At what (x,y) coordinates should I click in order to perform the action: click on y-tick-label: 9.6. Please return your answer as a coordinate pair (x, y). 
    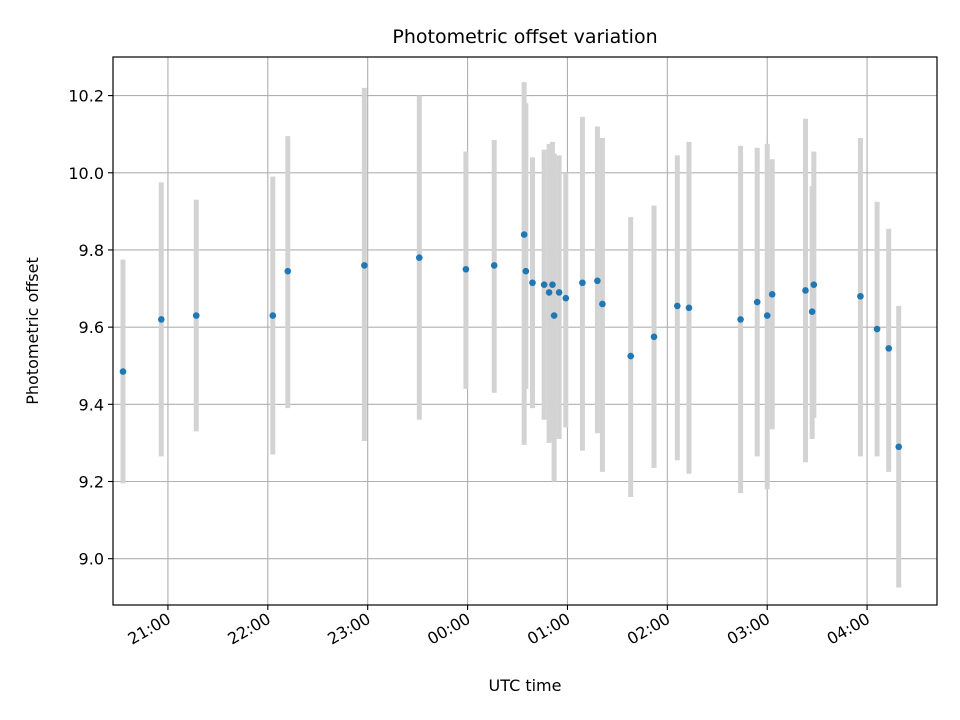
    Looking at the image, I should click on (91, 327).